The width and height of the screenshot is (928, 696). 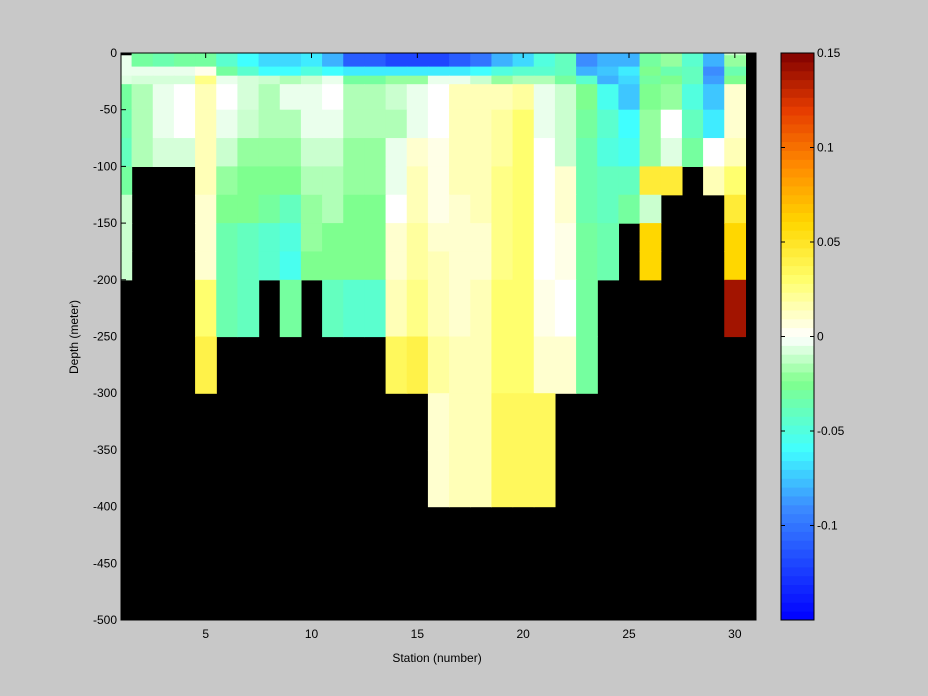 What do you see at coordinates (105, 507) in the screenshot?
I see `y-tick-label: -400` at bounding box center [105, 507].